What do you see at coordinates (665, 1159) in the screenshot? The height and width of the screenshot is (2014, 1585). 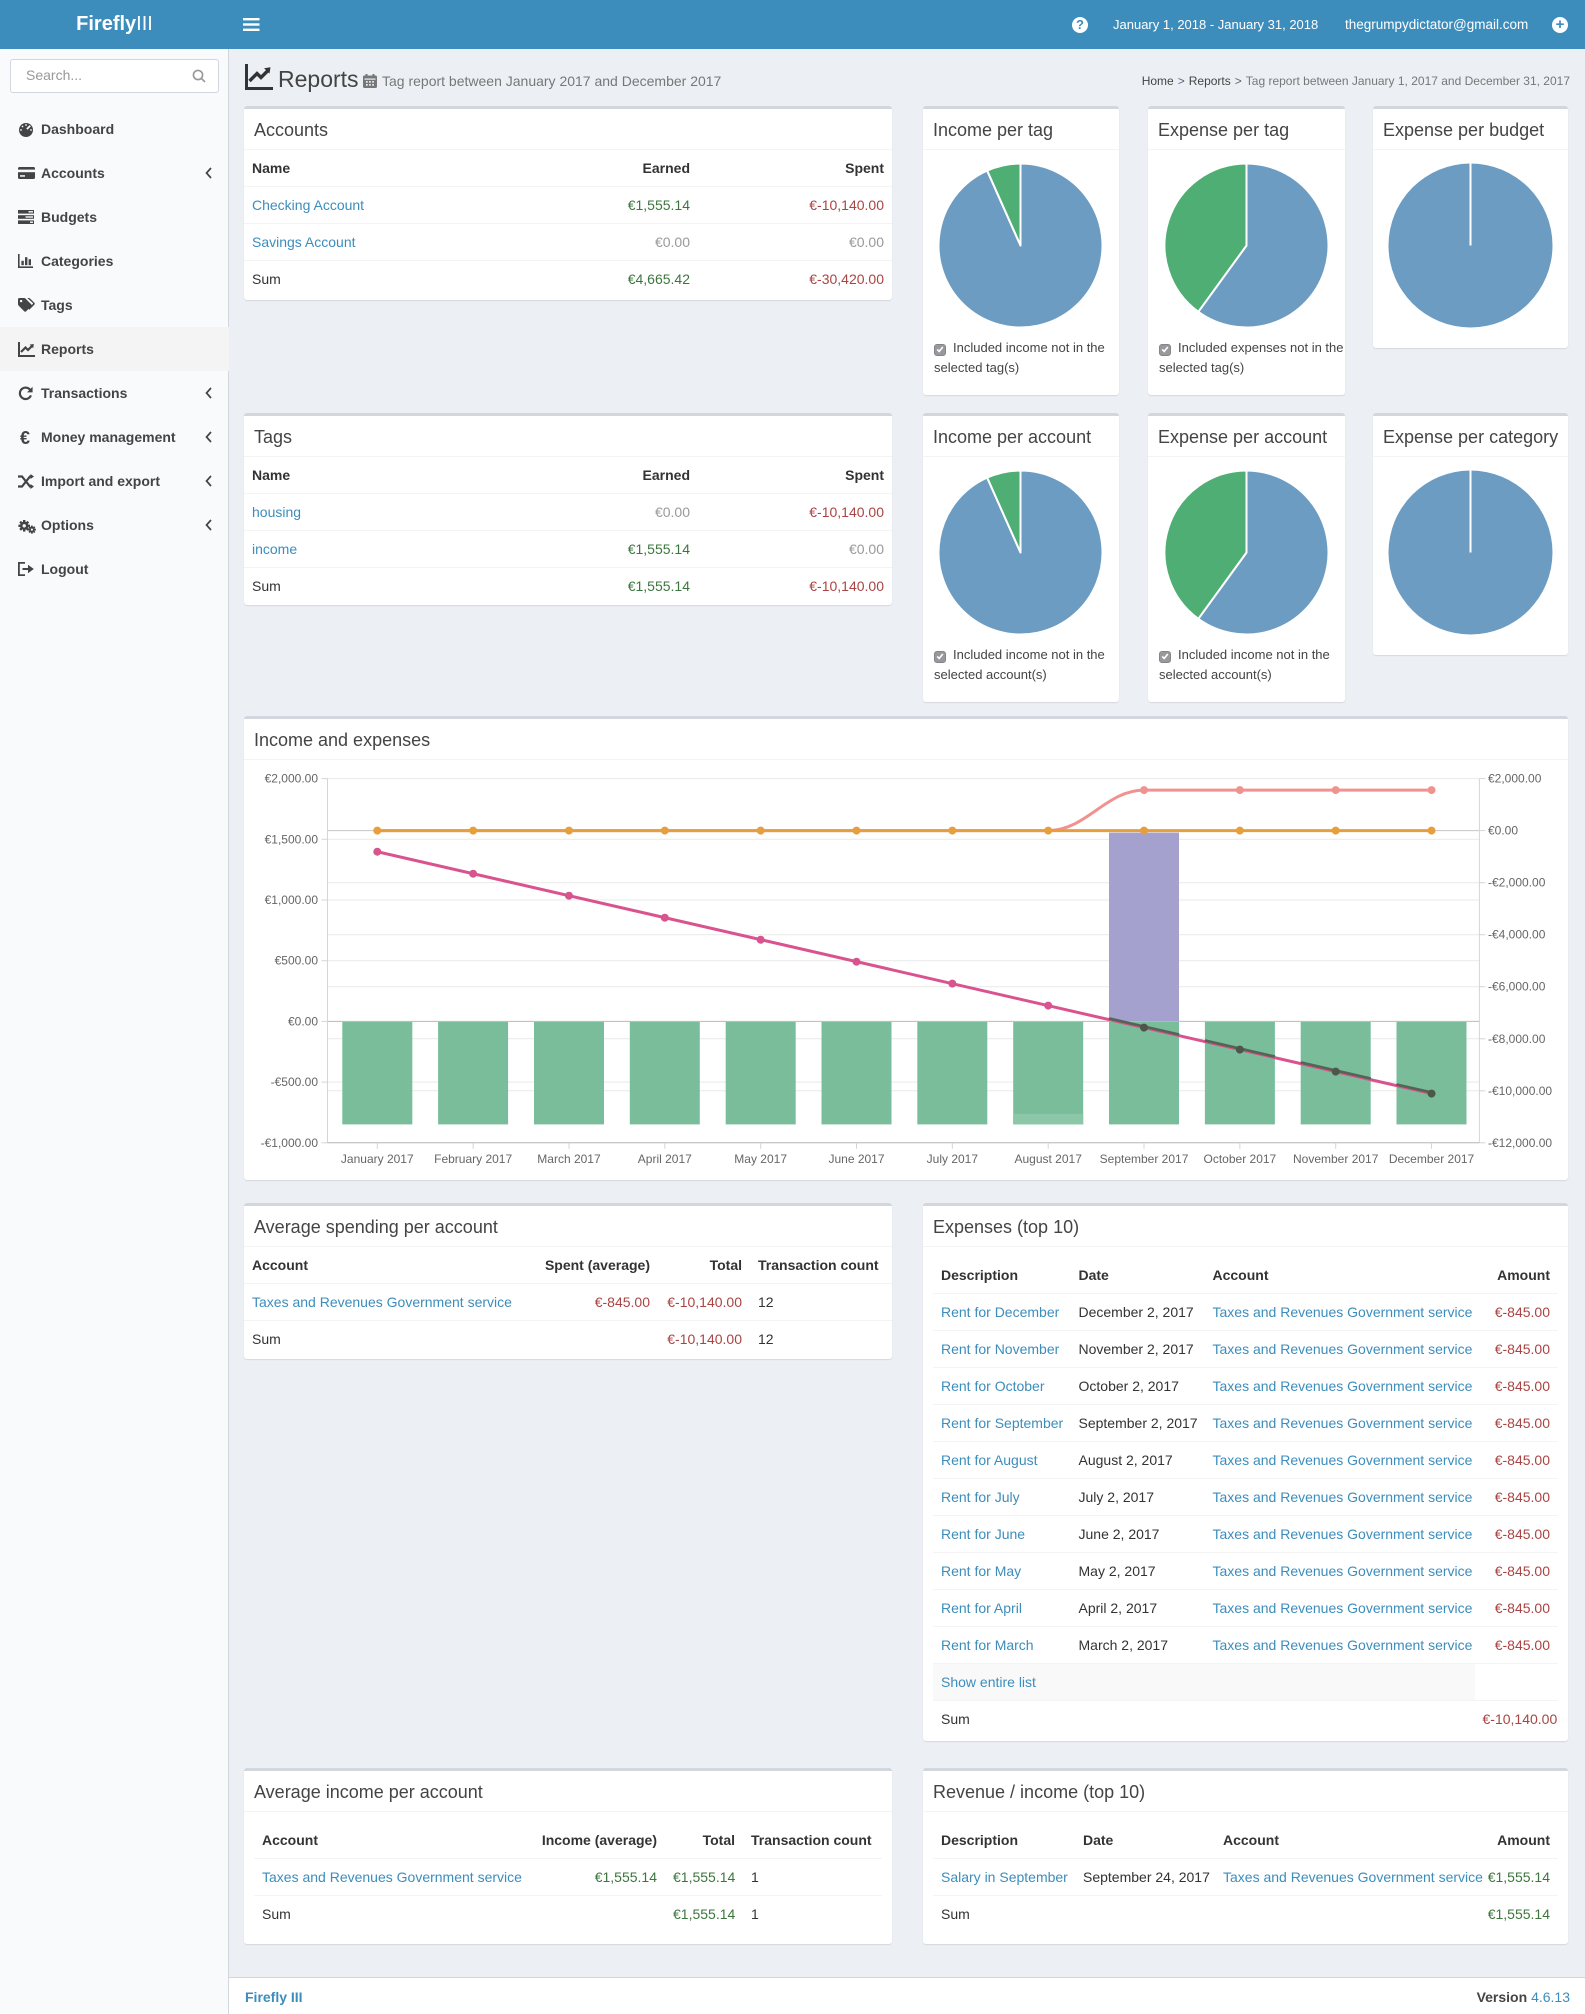 I see `svg-text: April 2017` at bounding box center [665, 1159].